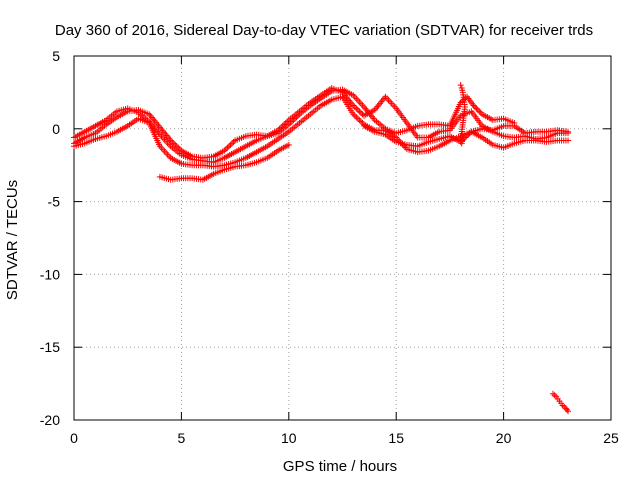 Image resolution: width=640 pixels, height=480 pixels. I want to click on x-tick-label: 15, so click(396, 438).